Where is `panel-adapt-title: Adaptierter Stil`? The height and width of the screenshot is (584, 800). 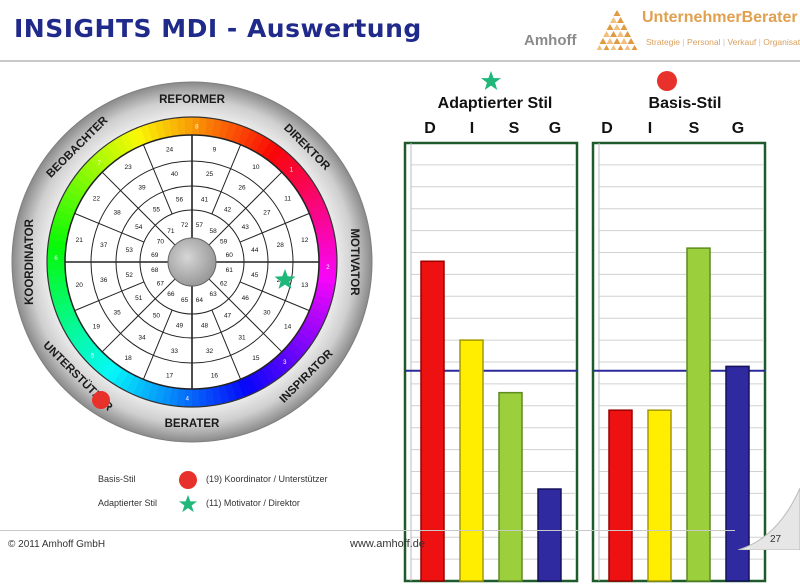 panel-adapt-title: Adaptierter Stil is located at coordinates (495, 103).